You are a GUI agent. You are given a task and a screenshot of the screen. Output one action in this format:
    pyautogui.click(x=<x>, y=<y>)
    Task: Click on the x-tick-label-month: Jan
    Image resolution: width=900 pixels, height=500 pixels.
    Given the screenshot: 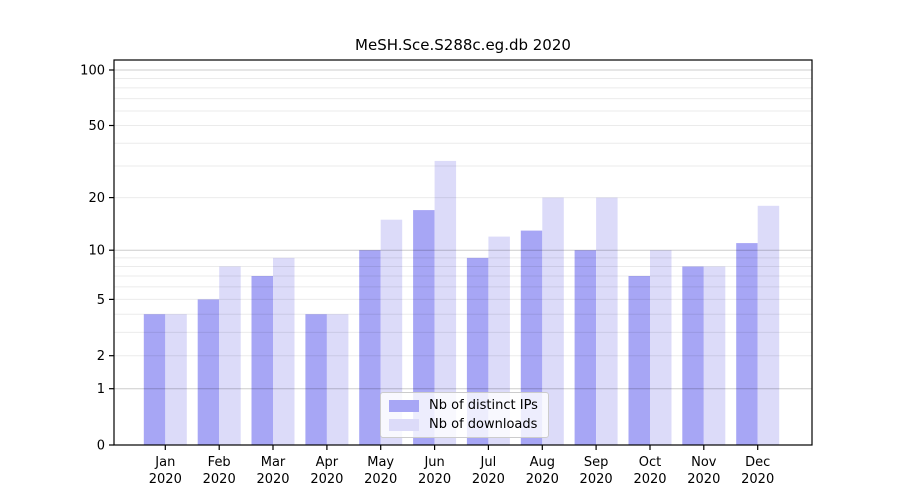 What is the action you would take?
    pyautogui.click(x=164, y=462)
    